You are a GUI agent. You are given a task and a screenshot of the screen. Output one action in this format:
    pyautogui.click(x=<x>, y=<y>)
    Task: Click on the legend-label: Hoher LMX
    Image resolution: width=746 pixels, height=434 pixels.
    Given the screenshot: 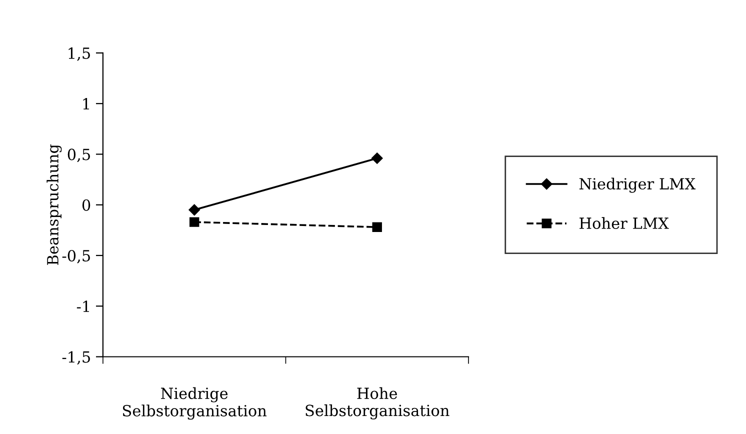 What is the action you would take?
    pyautogui.click(x=624, y=223)
    